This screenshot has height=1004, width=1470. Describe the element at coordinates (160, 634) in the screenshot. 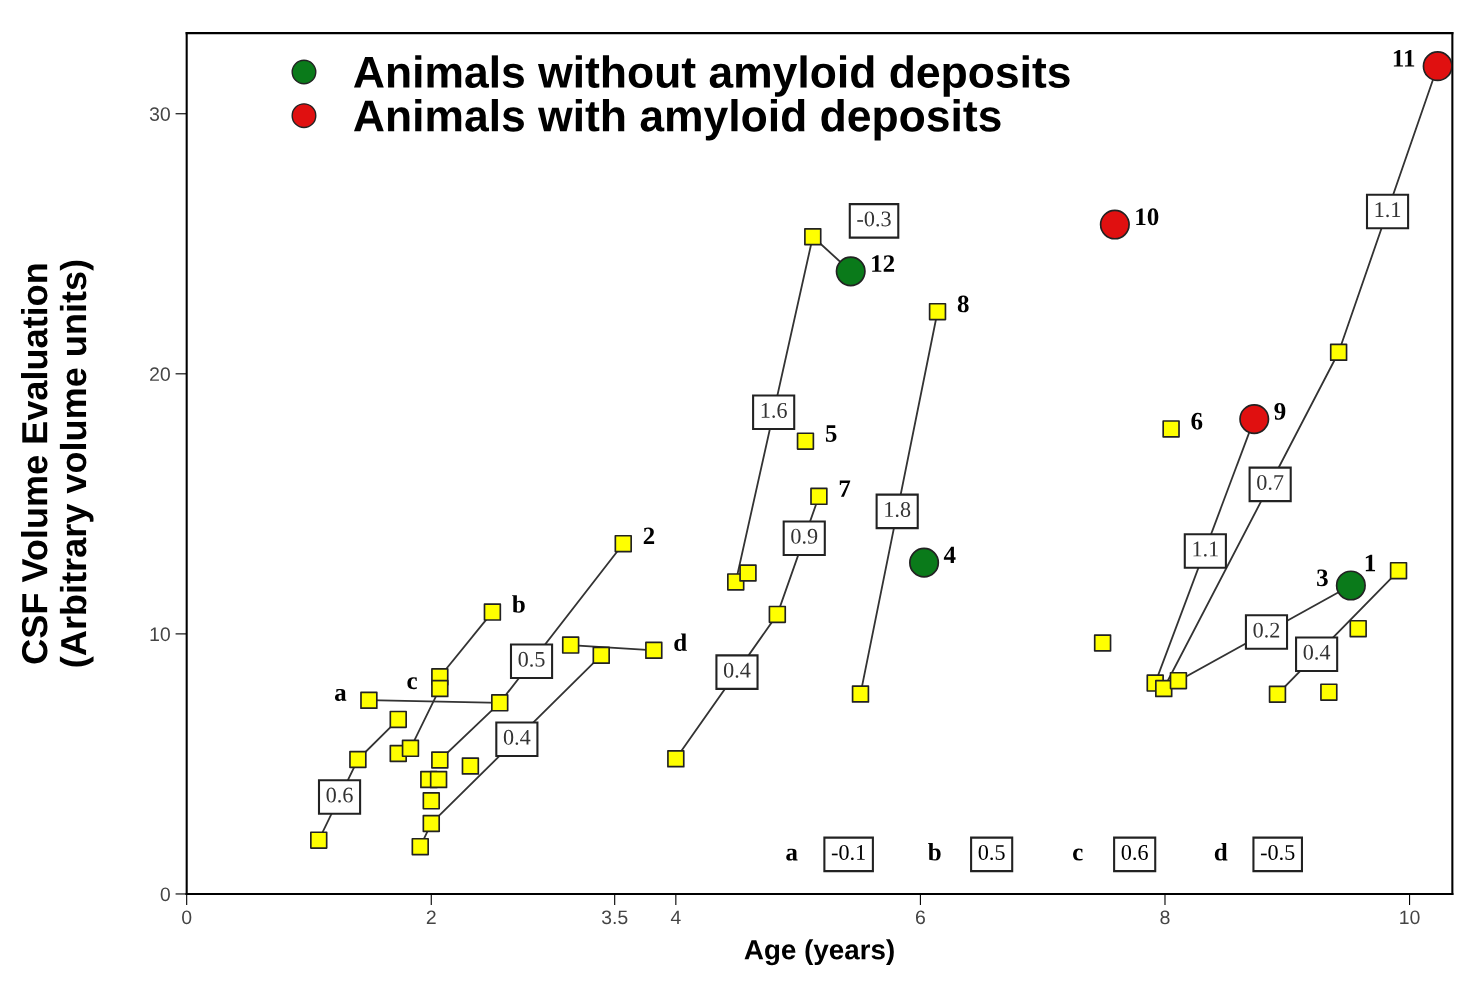

I see `y-tick-label: 10` at that location.